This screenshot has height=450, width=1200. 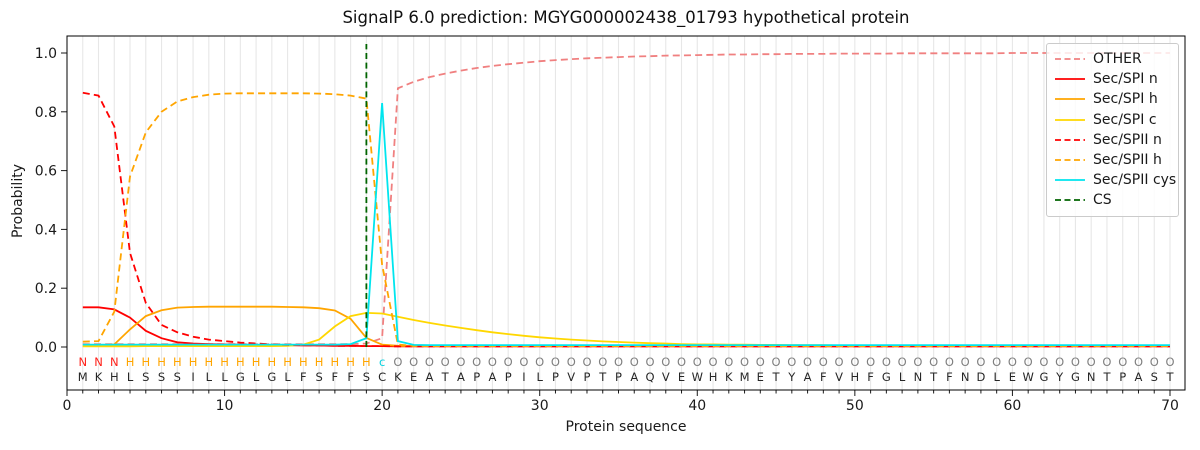 I want to click on legend-label: CS, so click(x=1102, y=200).